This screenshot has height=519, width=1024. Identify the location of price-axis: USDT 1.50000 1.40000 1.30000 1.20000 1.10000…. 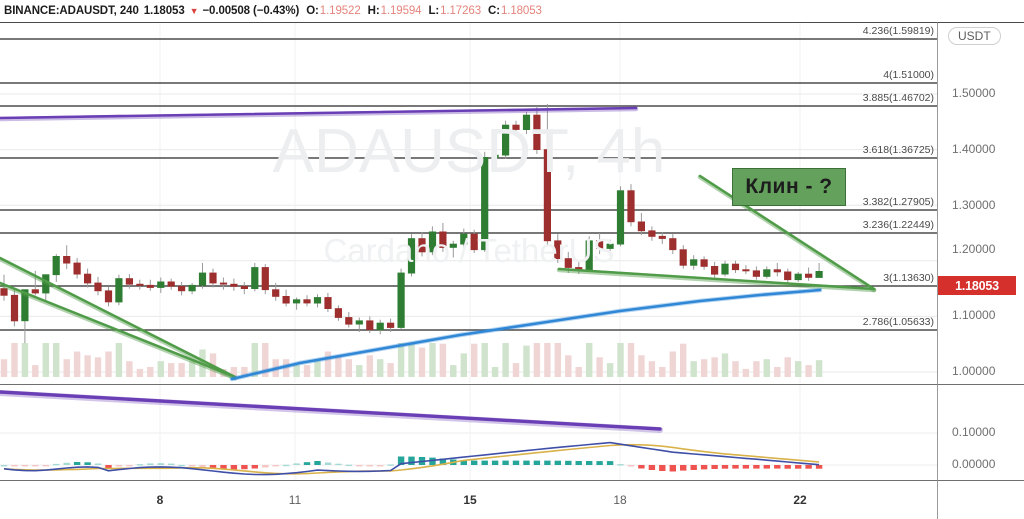
(981, 203).